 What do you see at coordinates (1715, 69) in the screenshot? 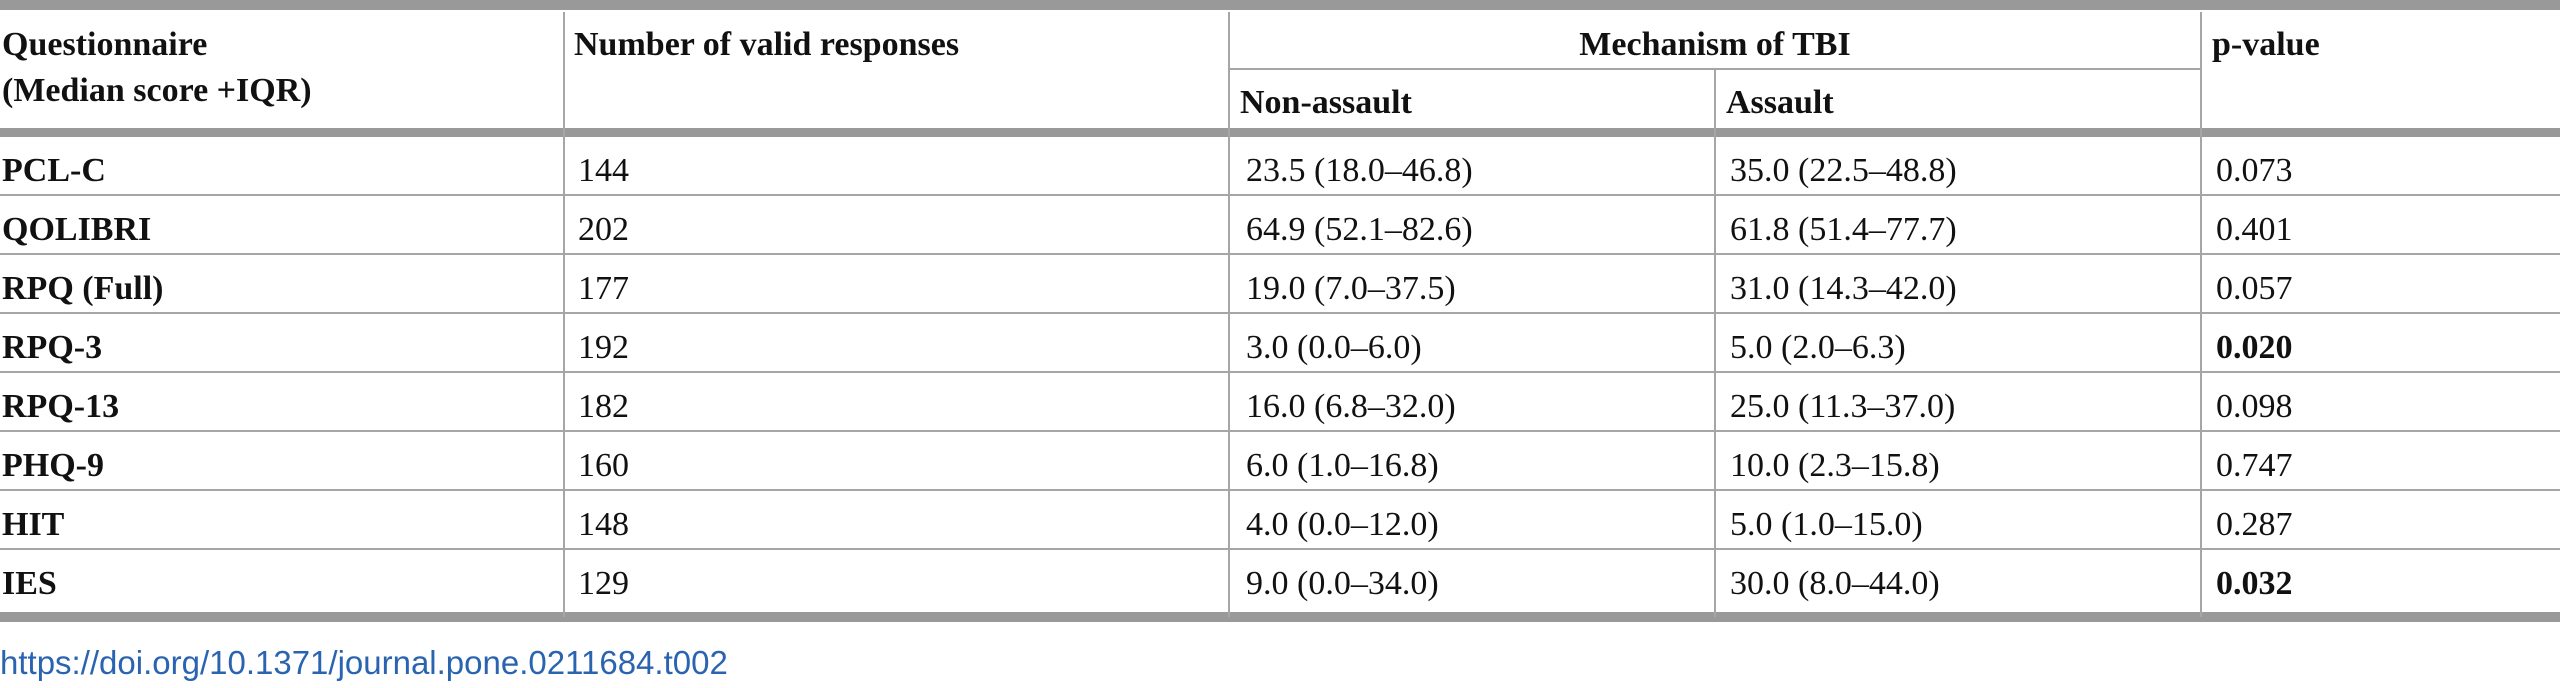
I see `mechanism-subrule` at bounding box center [1715, 69].